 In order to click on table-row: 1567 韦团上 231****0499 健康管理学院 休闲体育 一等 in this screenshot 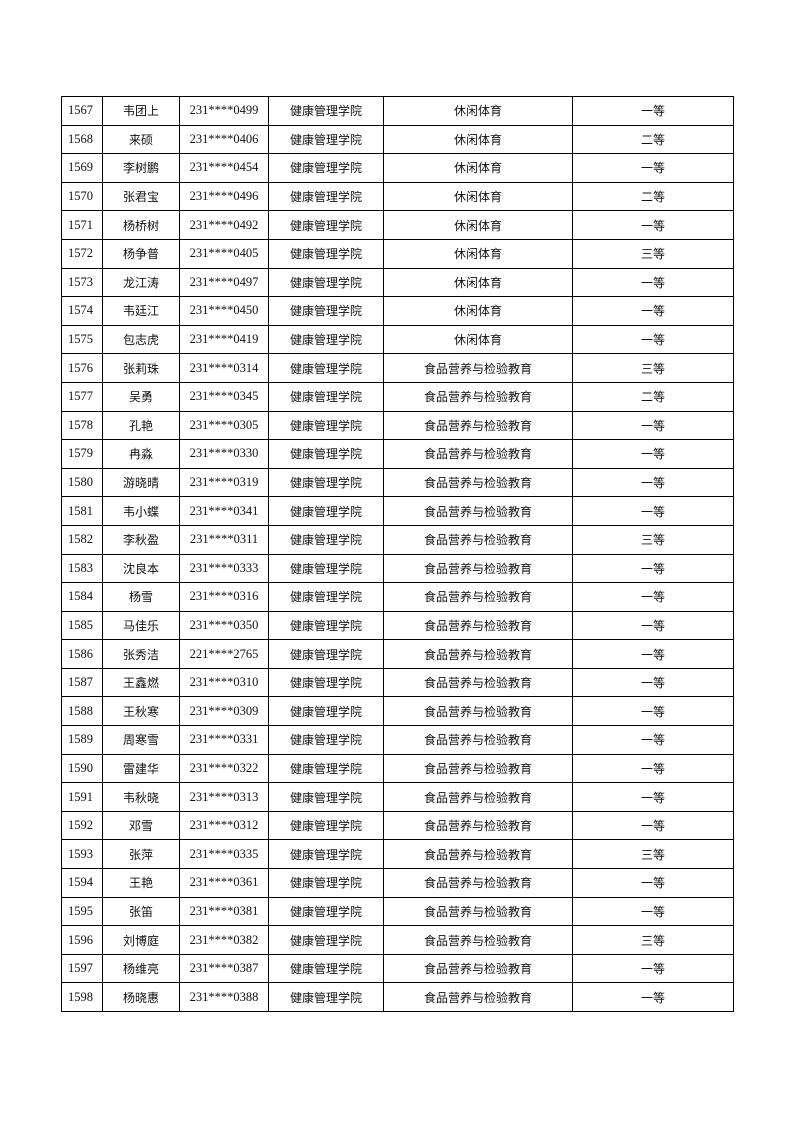, I will do `click(397, 111)`.